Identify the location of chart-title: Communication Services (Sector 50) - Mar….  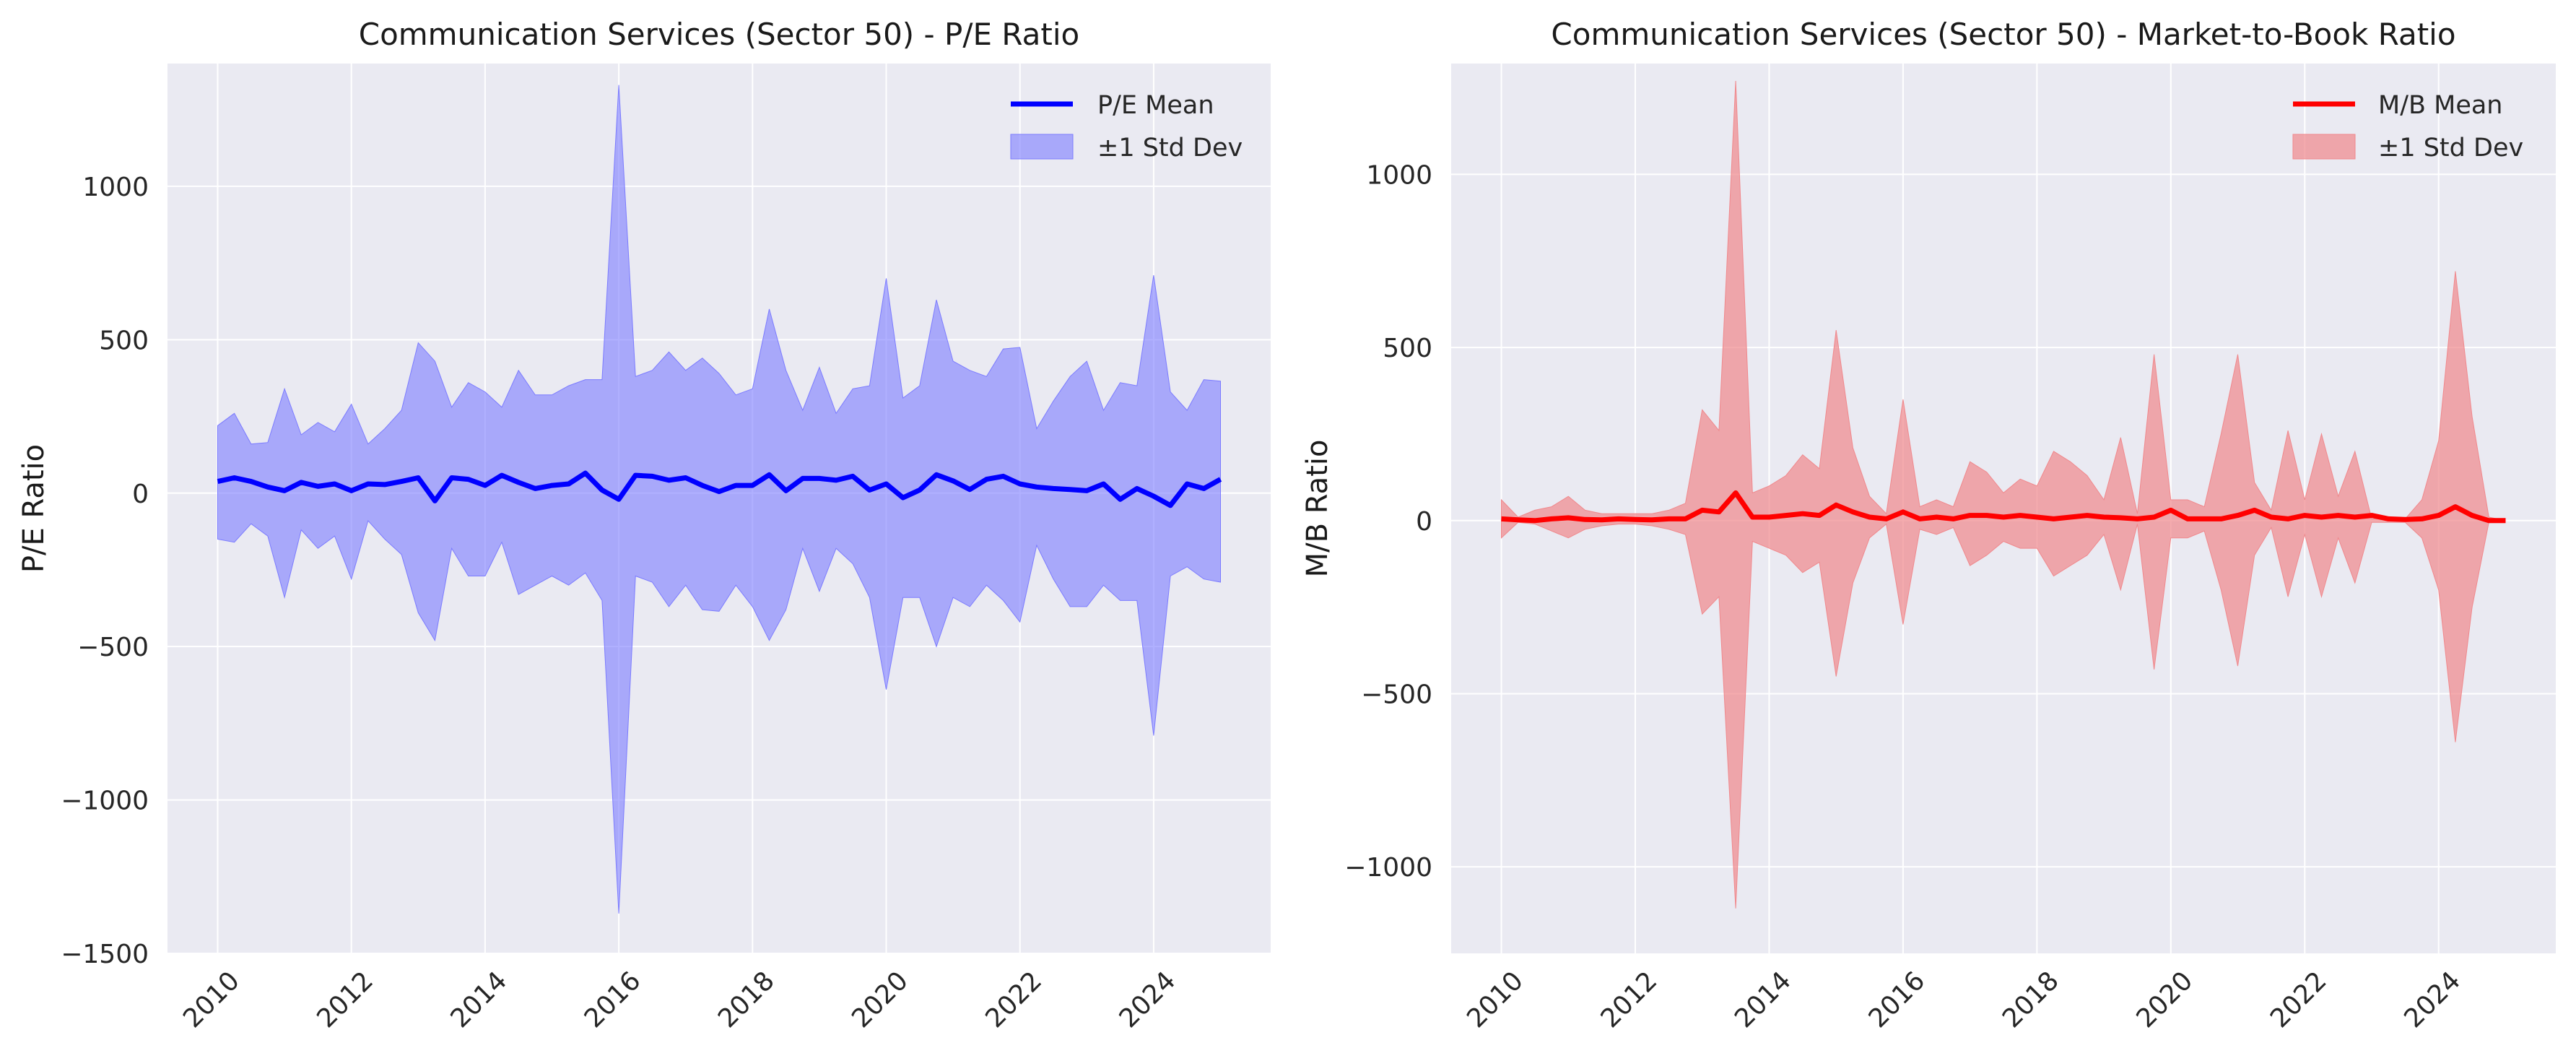
(2003, 34).